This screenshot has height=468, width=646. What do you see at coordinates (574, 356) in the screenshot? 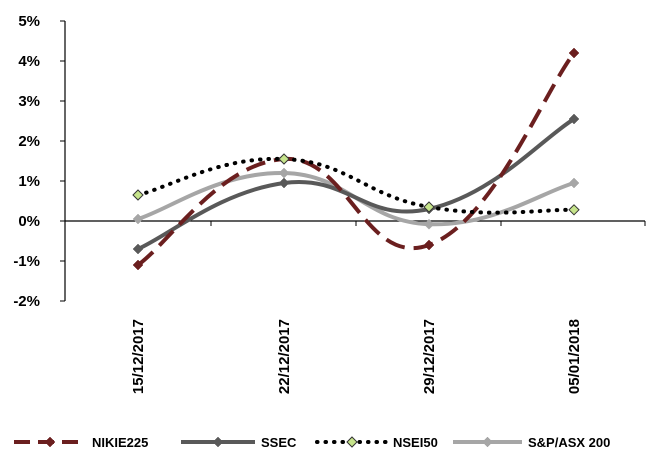
I see `x-tick-label: 05/01/2018` at bounding box center [574, 356].